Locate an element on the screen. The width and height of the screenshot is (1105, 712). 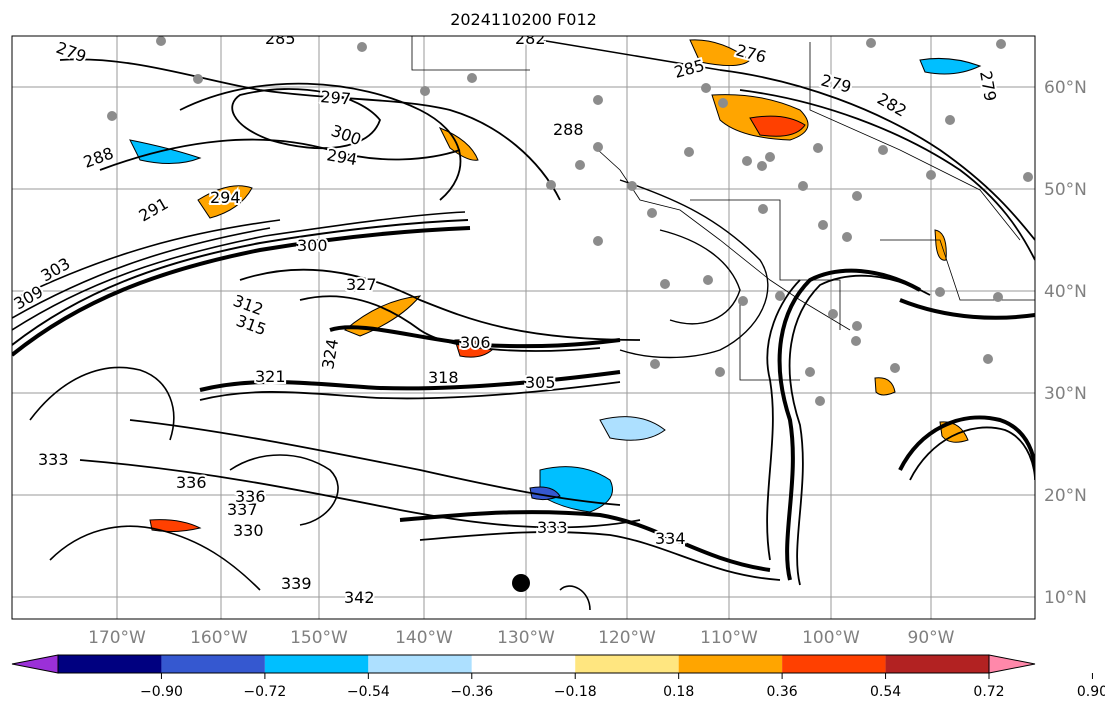
lon-label: 130°W is located at coordinates (526, 638).